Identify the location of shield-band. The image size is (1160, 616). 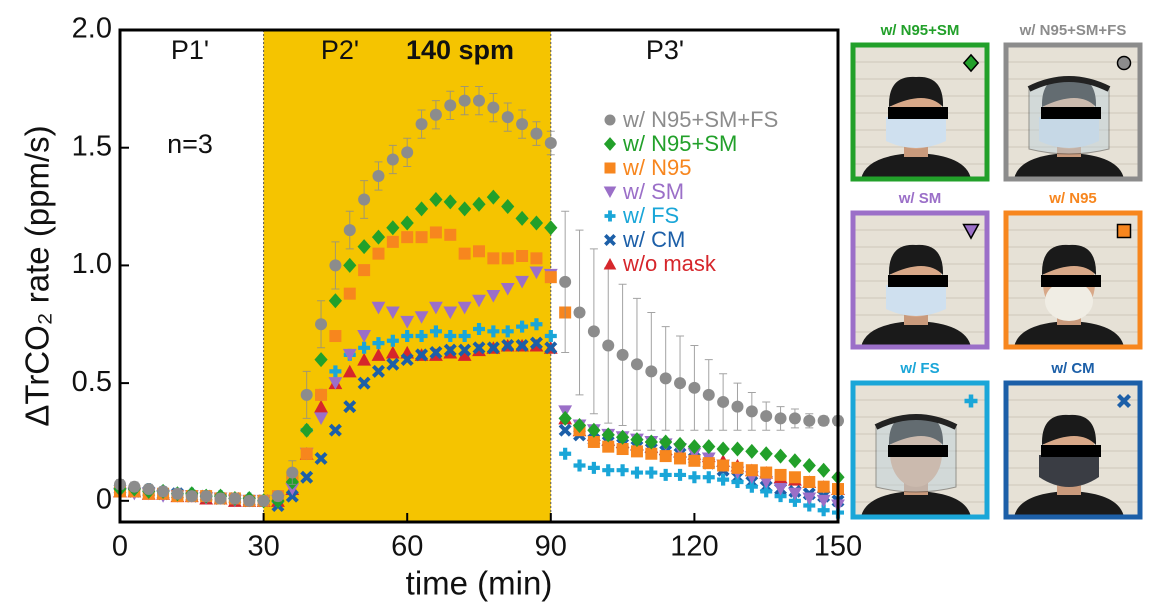
(1069, 84).